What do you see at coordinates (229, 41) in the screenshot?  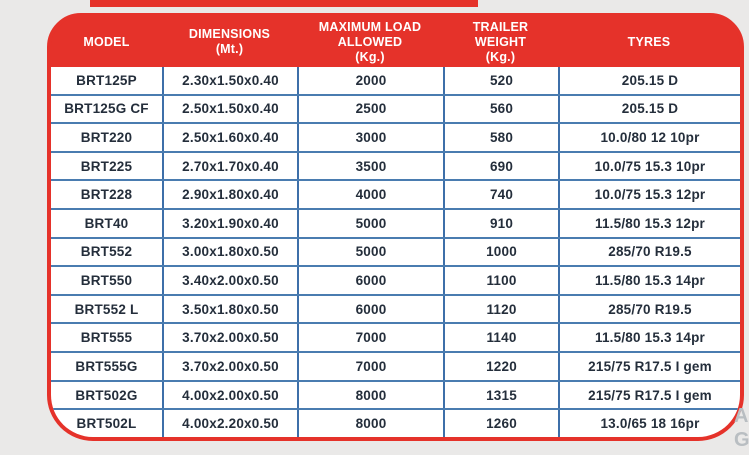 I see `column-header-dimensions: DIMENSIONS (Mt.)` at bounding box center [229, 41].